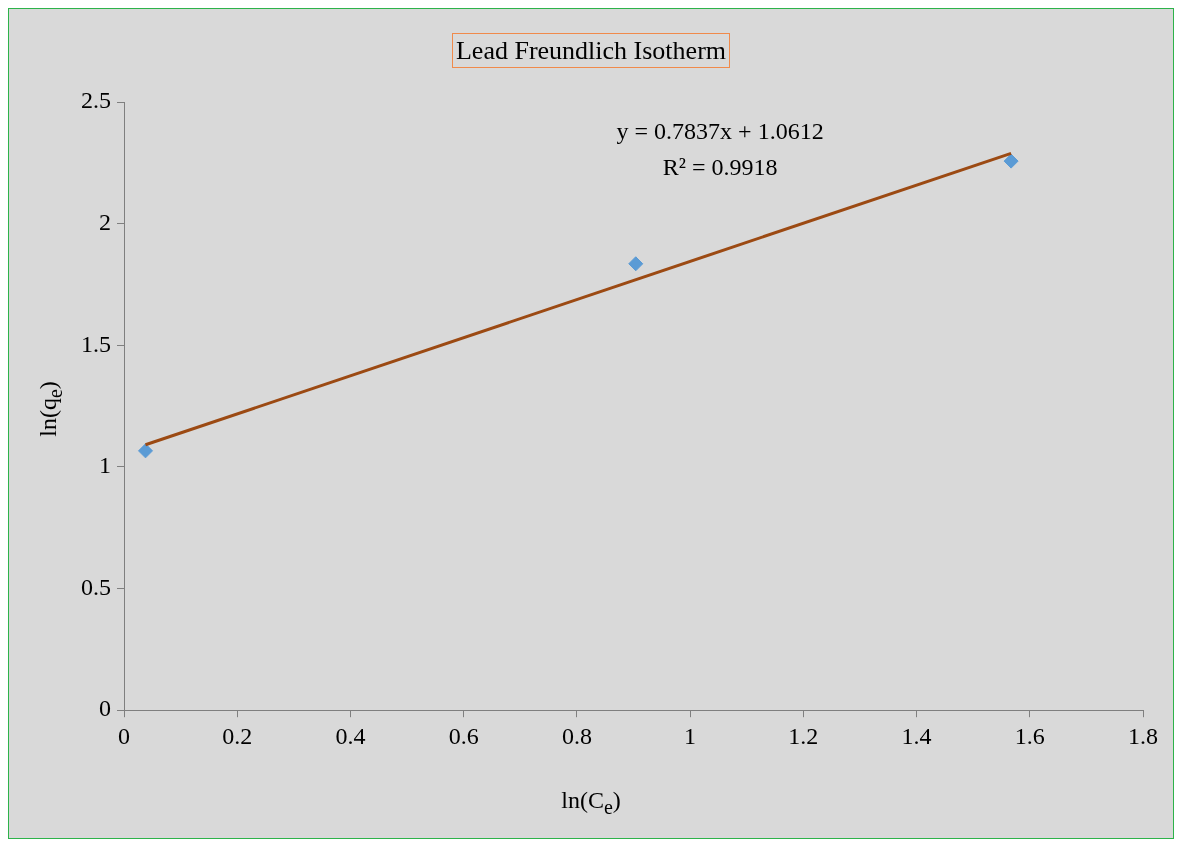 This screenshot has width=1182, height=847. Describe the element at coordinates (96, 100) in the screenshot. I see `y-tick-label: 2.5` at that location.